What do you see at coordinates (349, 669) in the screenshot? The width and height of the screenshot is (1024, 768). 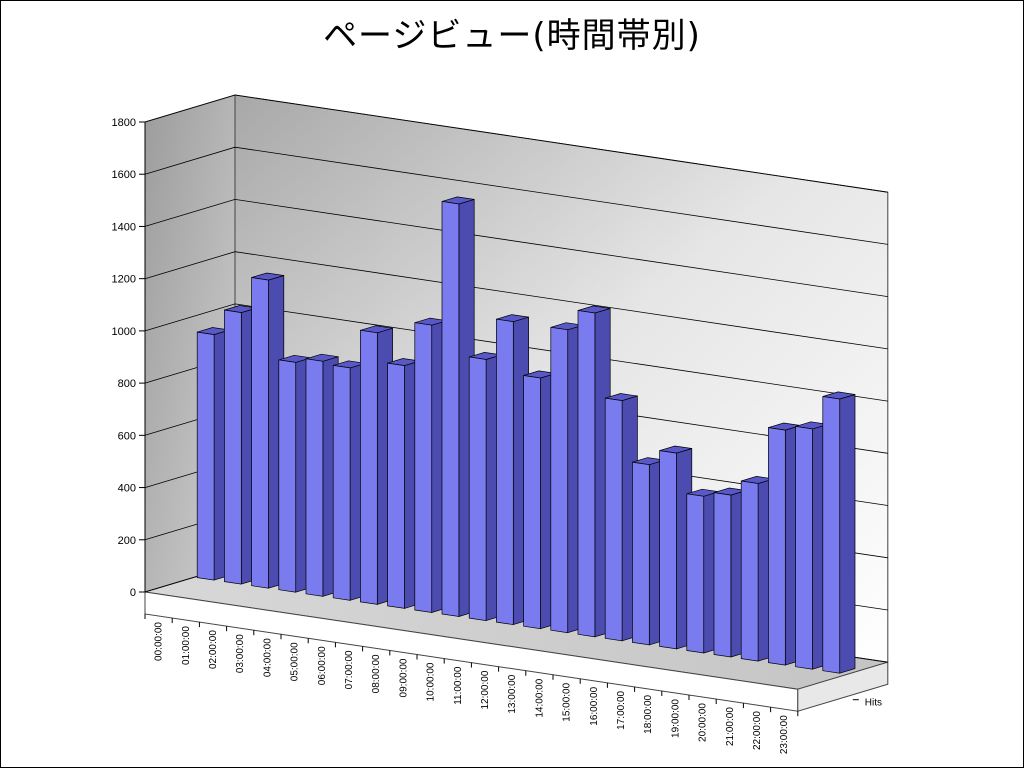 I see `x-tick-label: 07:00:00` at bounding box center [349, 669].